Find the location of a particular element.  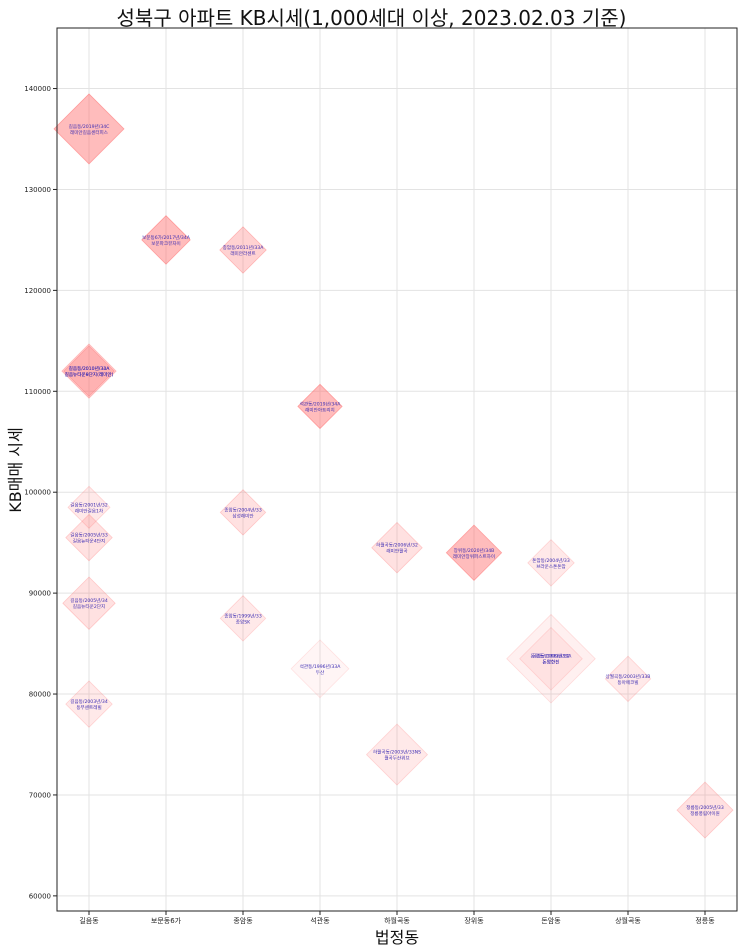

point-label: 종암동/2011년/33A is located at coordinates (244, 247).